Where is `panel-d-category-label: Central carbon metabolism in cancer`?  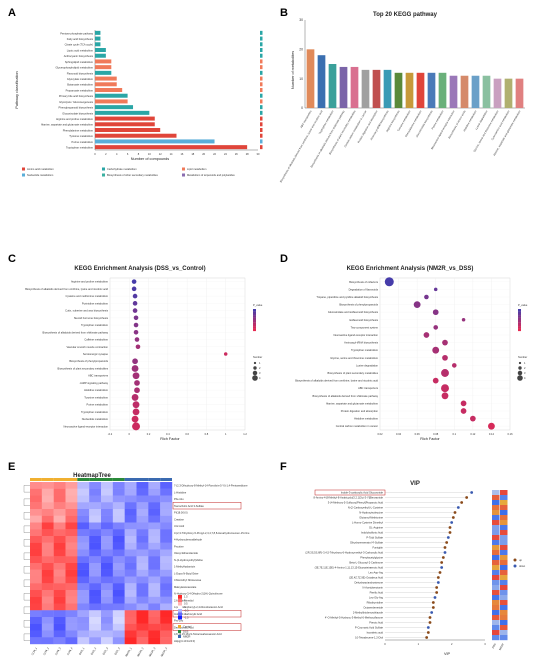
panel-d-category-label: Central carbon metabolism in cancer is located at coordinates (357, 426).